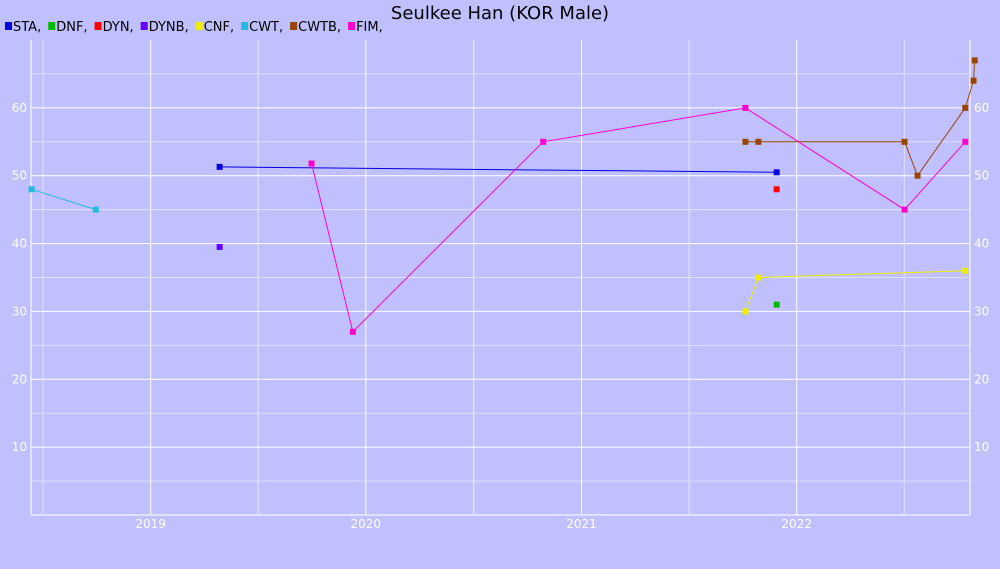  What do you see at coordinates (19, 176) in the screenshot?
I see `y-tick-label-left: 50` at bounding box center [19, 176].